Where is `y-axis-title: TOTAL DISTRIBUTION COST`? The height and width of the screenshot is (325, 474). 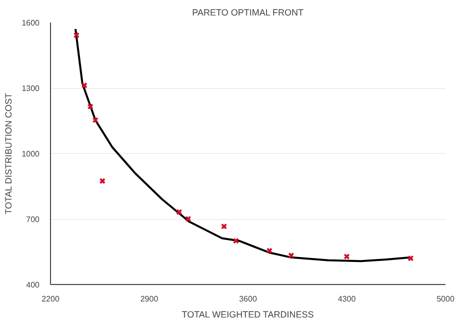 y-axis-title: TOTAL DISTRIBUTION COST is located at coordinates (9, 153).